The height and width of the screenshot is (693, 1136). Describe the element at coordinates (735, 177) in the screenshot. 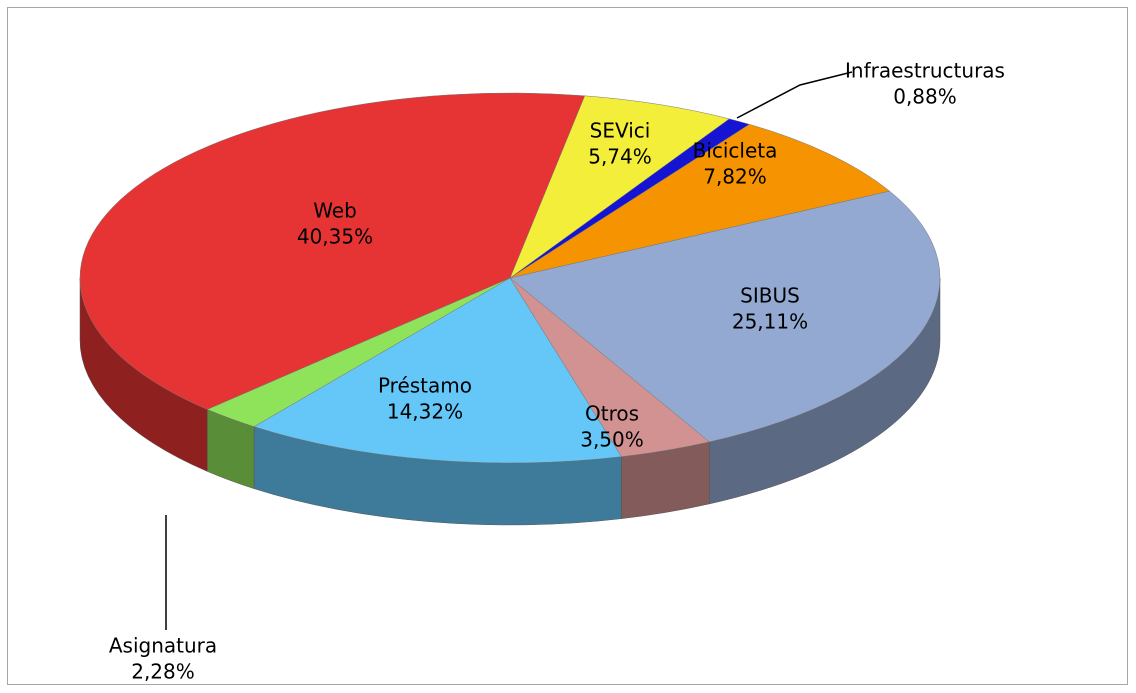

I see `slice-value-label: 7,82%` at that location.